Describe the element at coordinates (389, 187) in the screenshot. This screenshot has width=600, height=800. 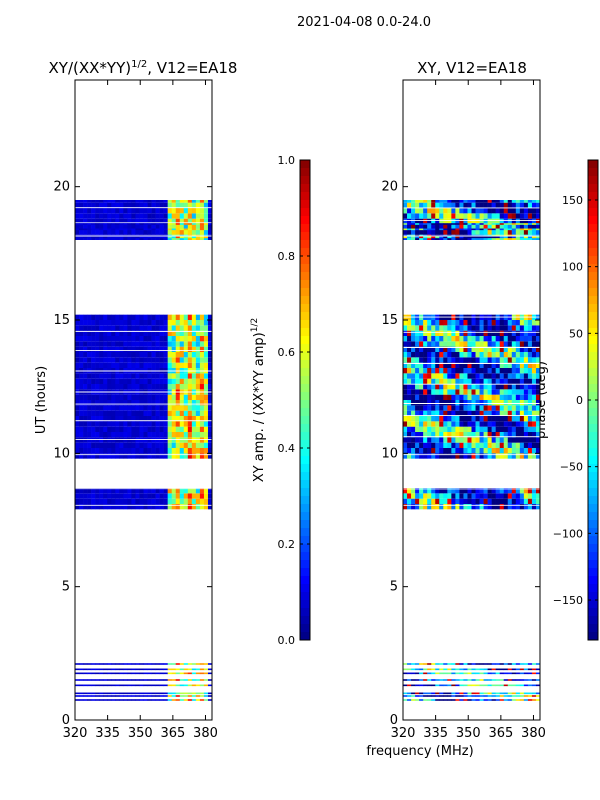
I see `y-tick-label: 20` at that location.